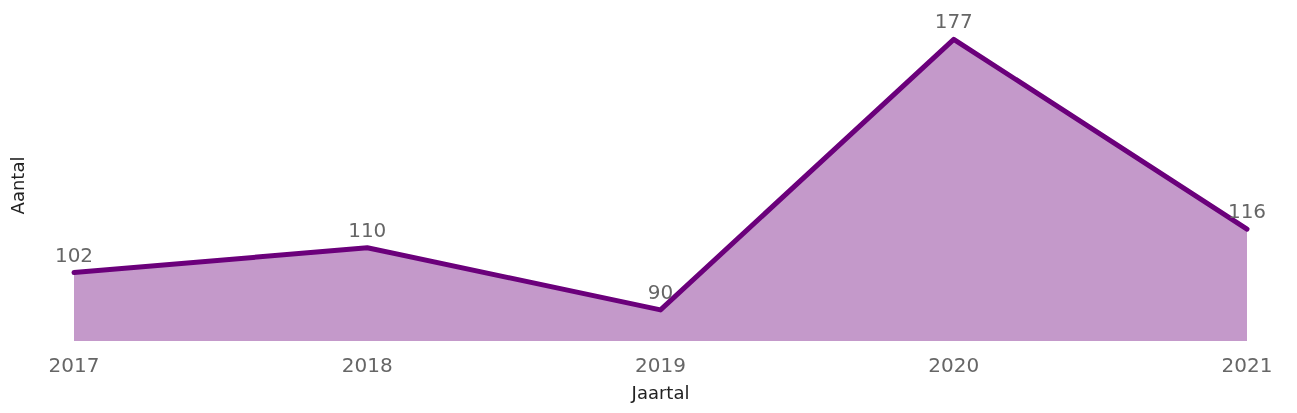  Describe the element at coordinates (953, 21) in the screenshot. I see `data-label: 177` at that location.